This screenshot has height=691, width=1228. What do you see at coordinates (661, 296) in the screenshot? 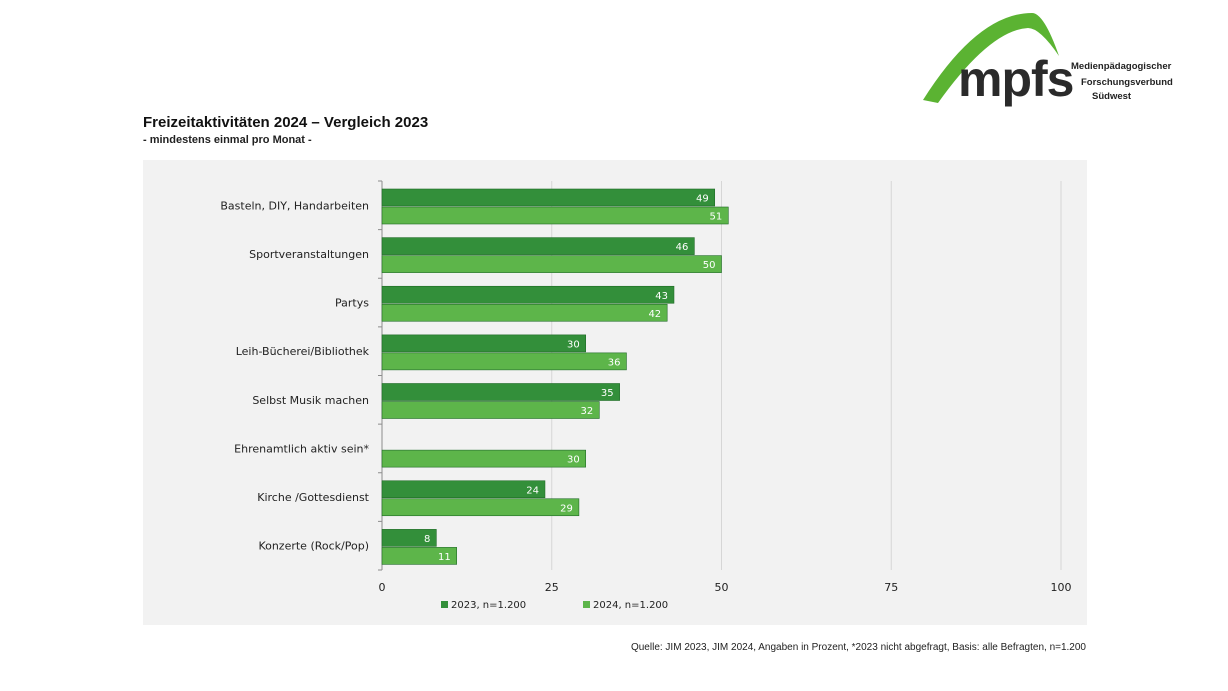
I see `data-label: 43` at bounding box center [661, 296].